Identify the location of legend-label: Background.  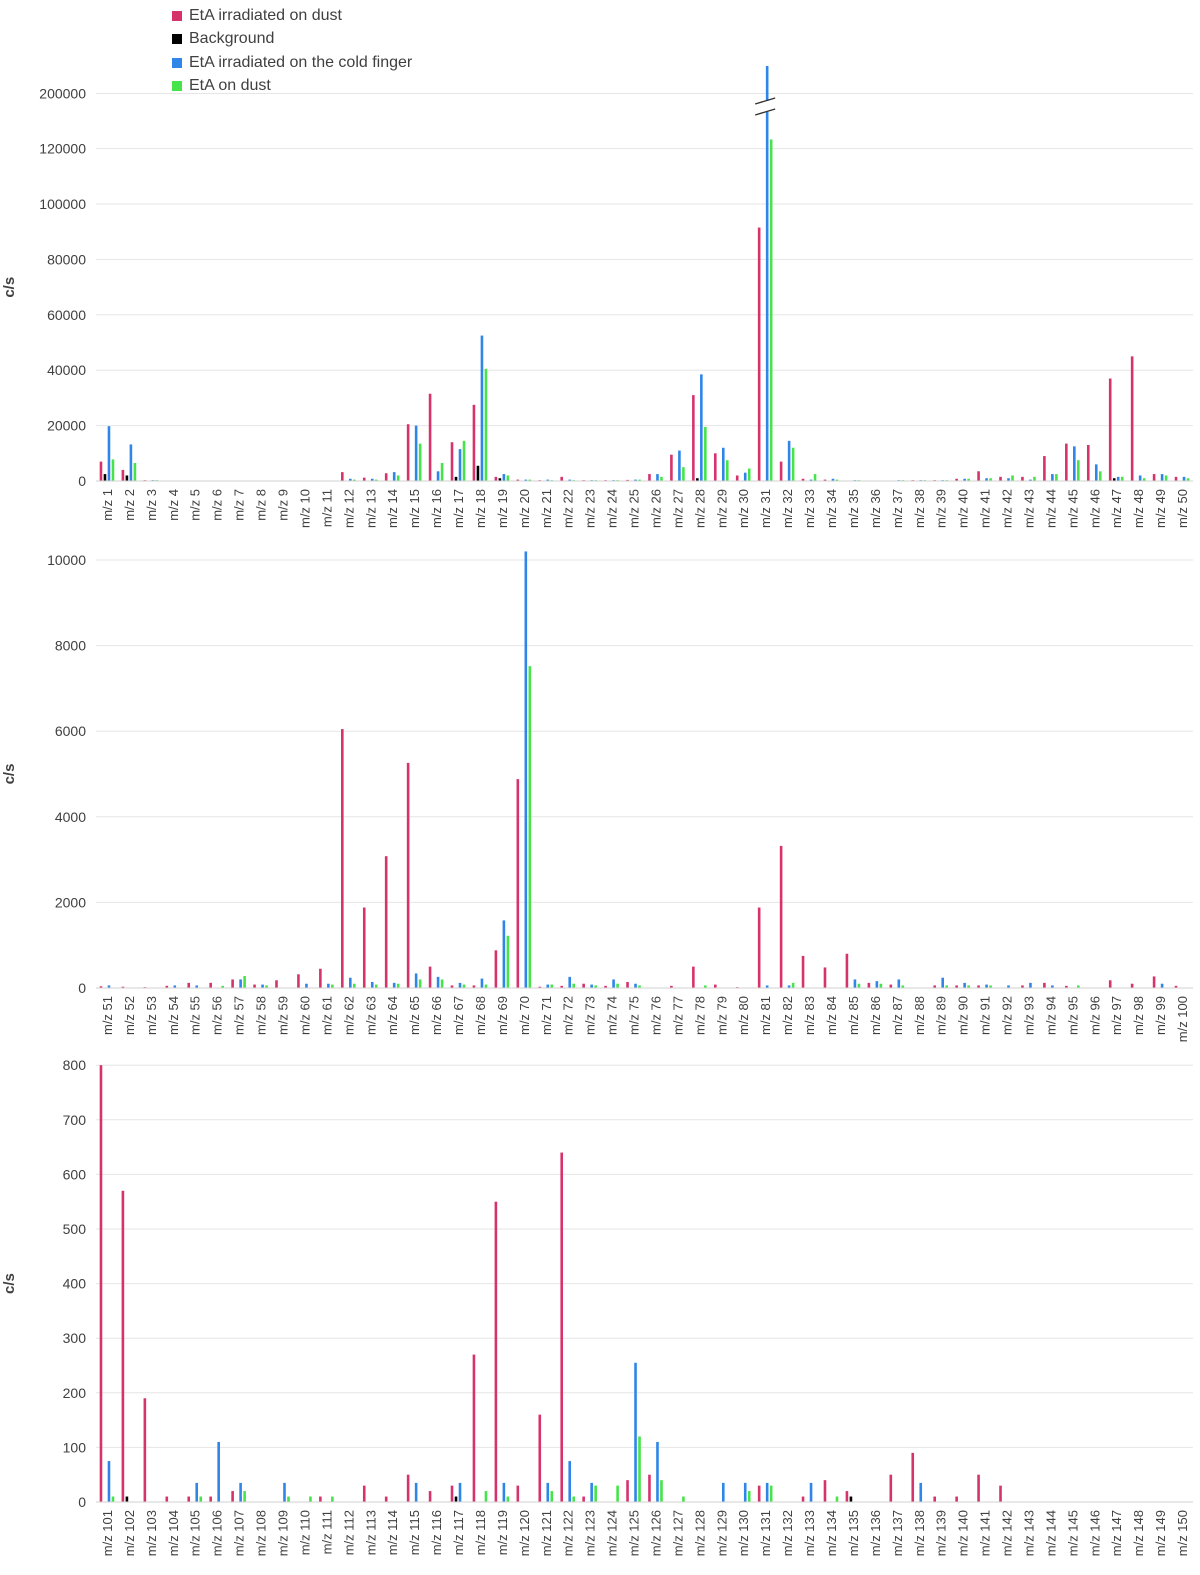
(232, 39).